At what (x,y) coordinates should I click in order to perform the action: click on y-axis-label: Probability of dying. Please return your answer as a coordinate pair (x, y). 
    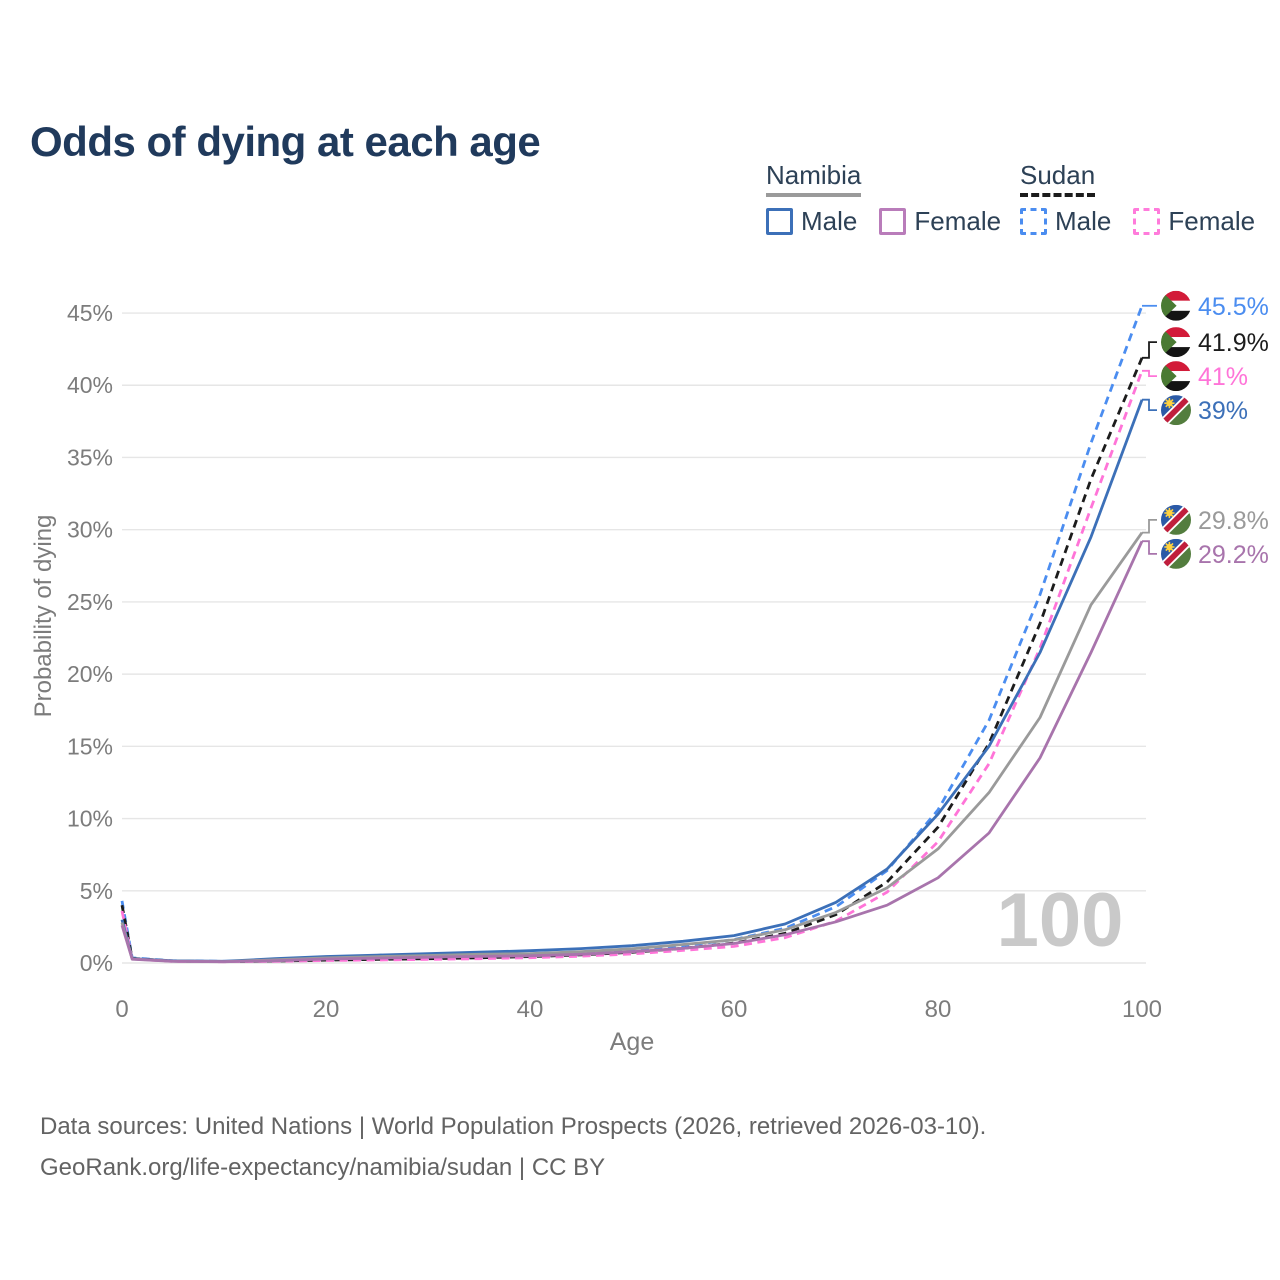
    Looking at the image, I should click on (43, 616).